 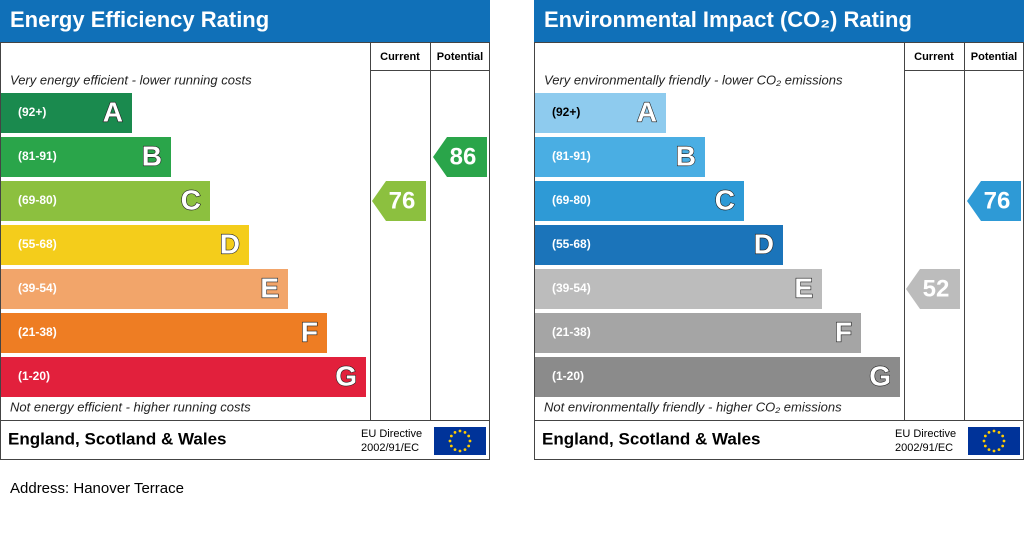 What do you see at coordinates (139, 19) in the screenshot?
I see `panel-title: Energy Efficiency Rating` at bounding box center [139, 19].